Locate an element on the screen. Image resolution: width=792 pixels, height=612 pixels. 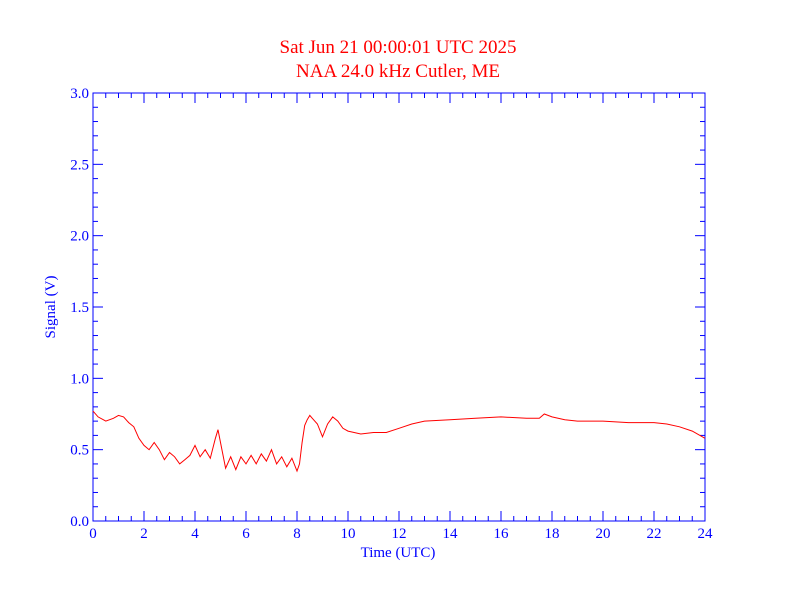
x-tick-label: 6 is located at coordinates (246, 534).